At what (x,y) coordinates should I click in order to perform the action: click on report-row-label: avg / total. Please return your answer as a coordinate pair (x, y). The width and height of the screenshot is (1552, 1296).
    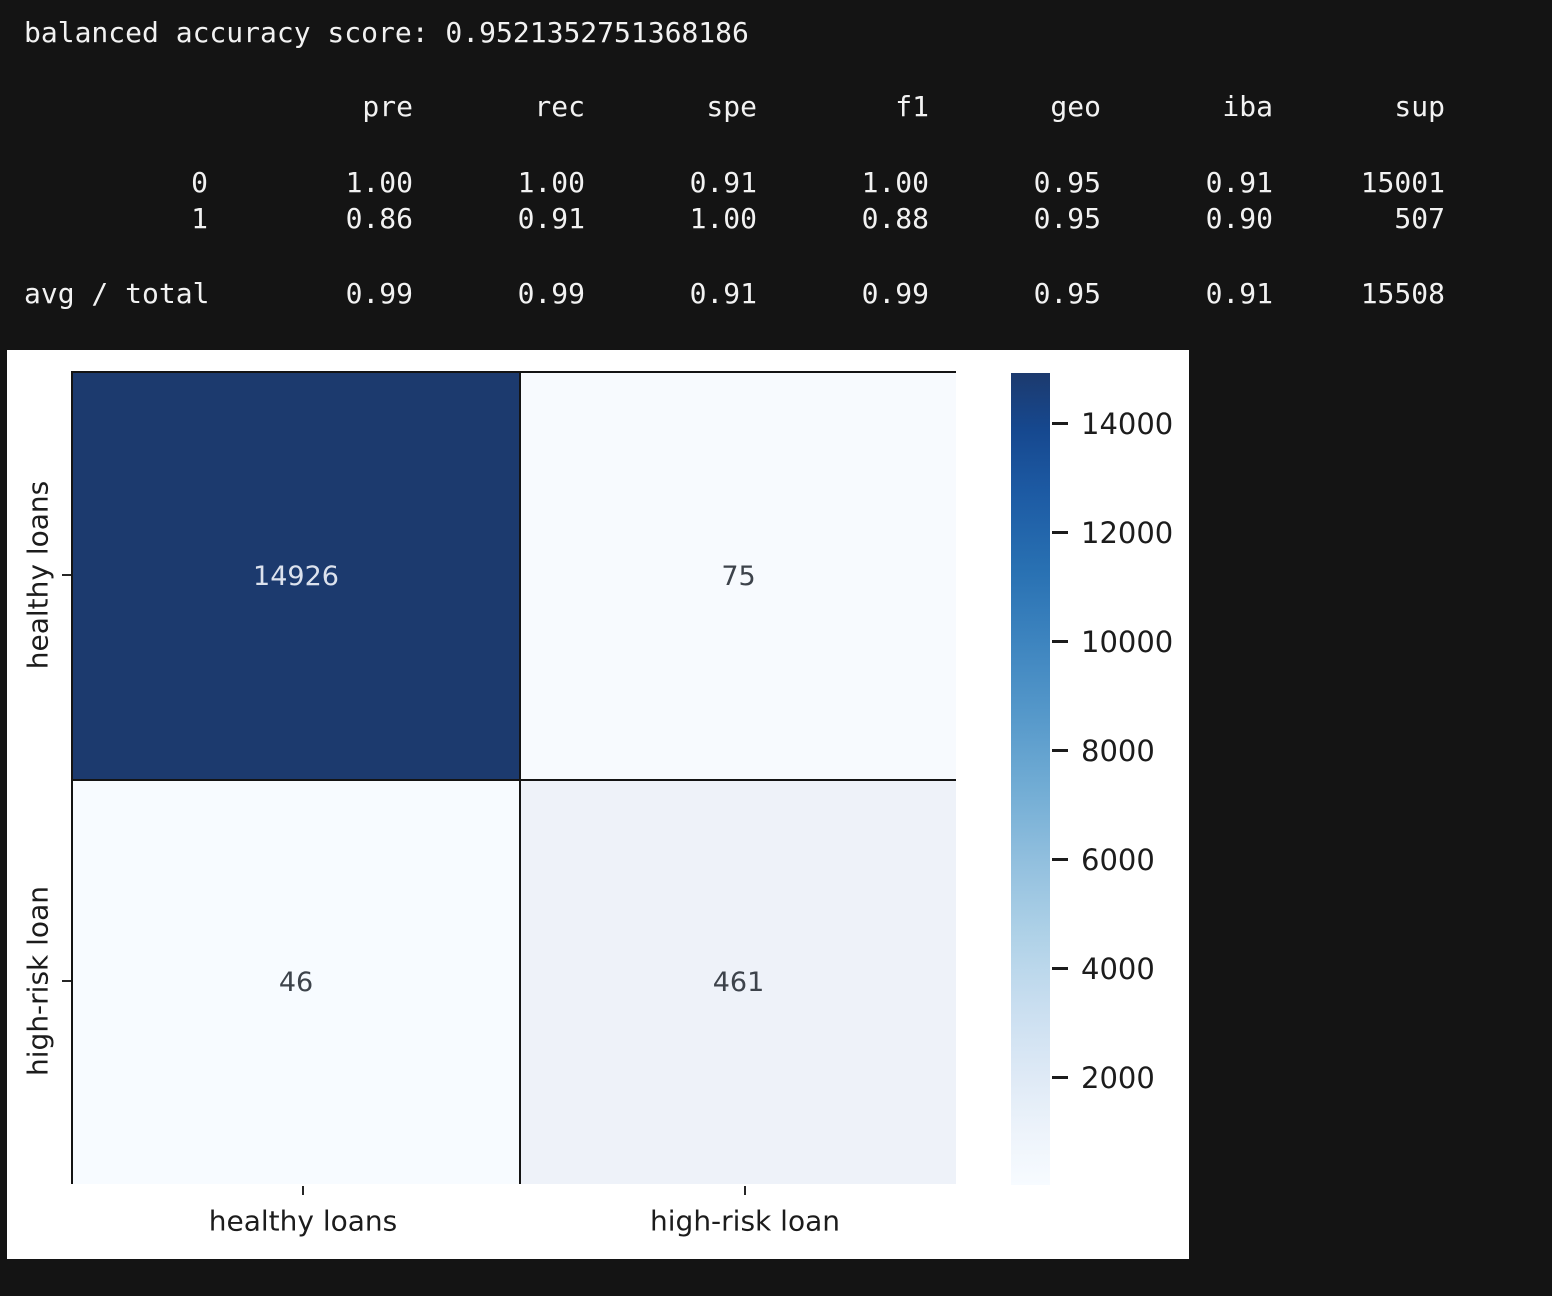
    Looking at the image, I should click on (117, 293).